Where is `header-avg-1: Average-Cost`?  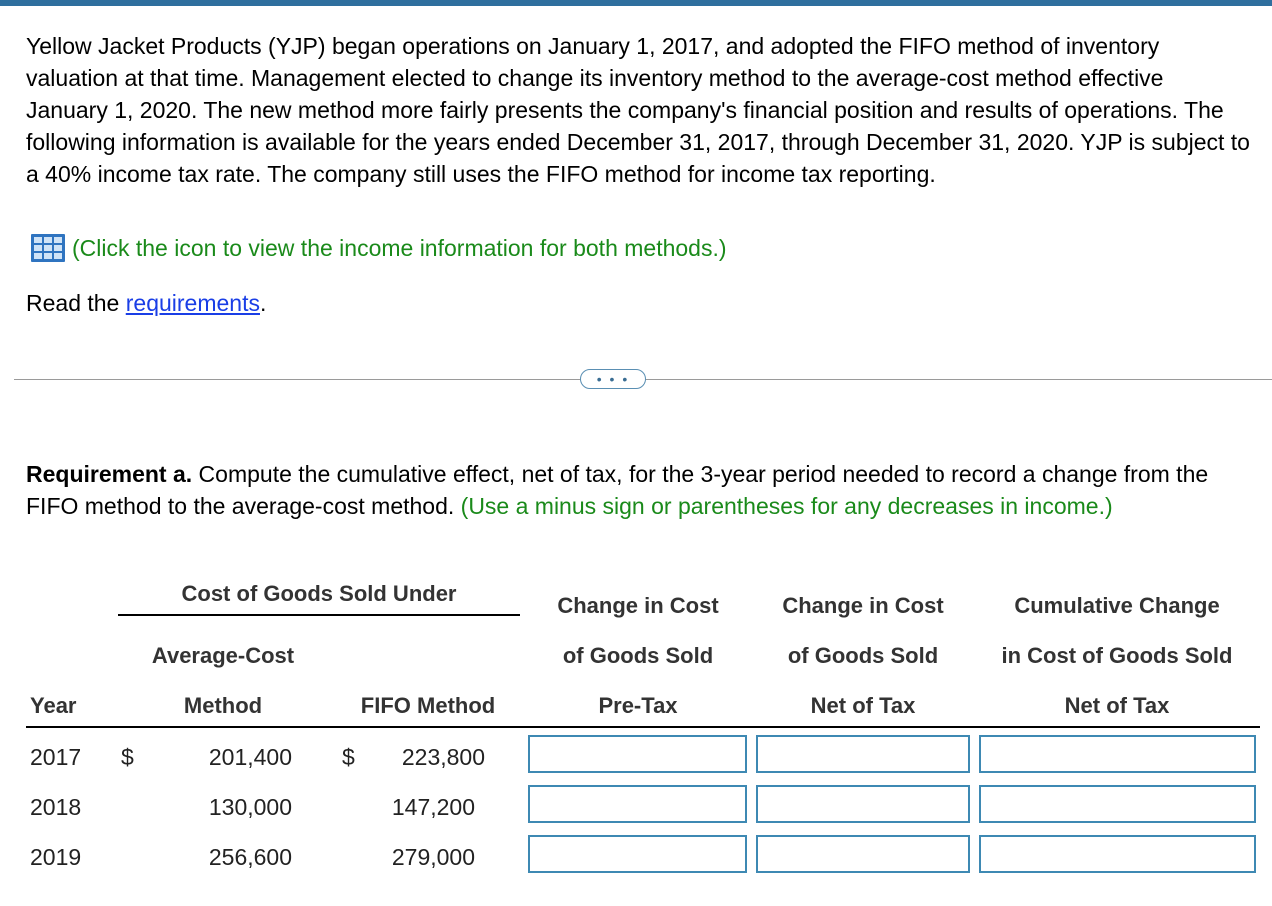 header-avg-1: Average-Cost is located at coordinates (223, 655).